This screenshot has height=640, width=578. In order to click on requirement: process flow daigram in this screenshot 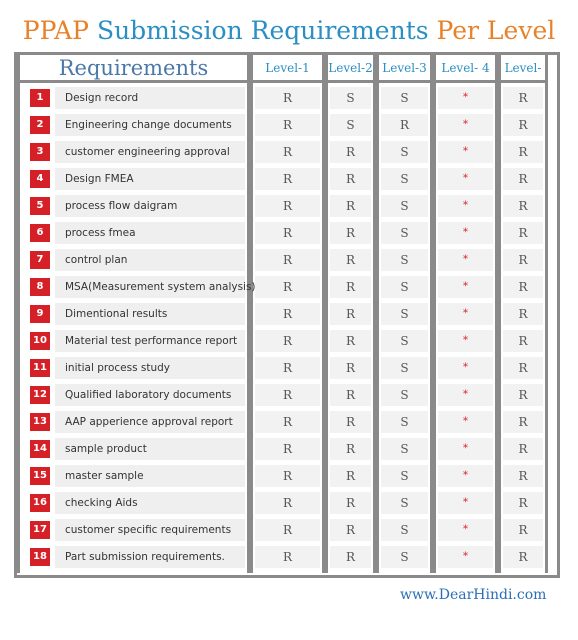, I will do `click(150, 206)`.